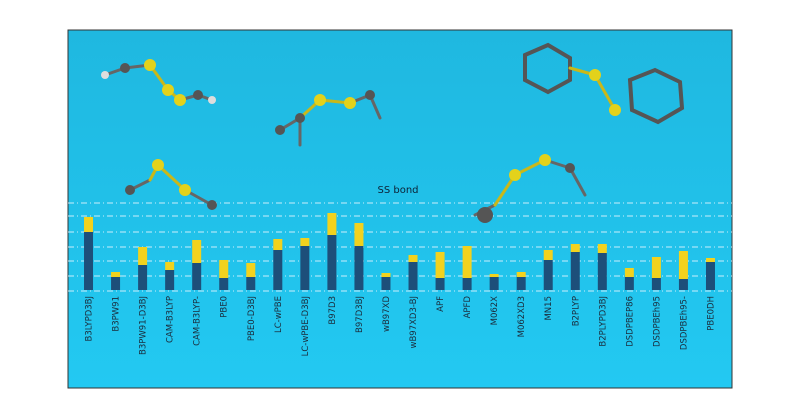  I want to click on x-tick-label: DSDPBEP86, so click(630, 321).